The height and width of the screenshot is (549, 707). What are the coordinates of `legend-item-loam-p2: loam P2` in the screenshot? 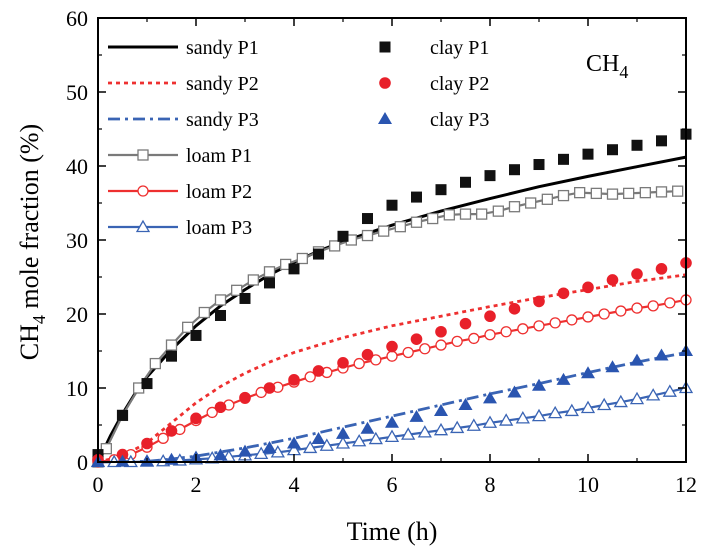 It's located at (180, 192).